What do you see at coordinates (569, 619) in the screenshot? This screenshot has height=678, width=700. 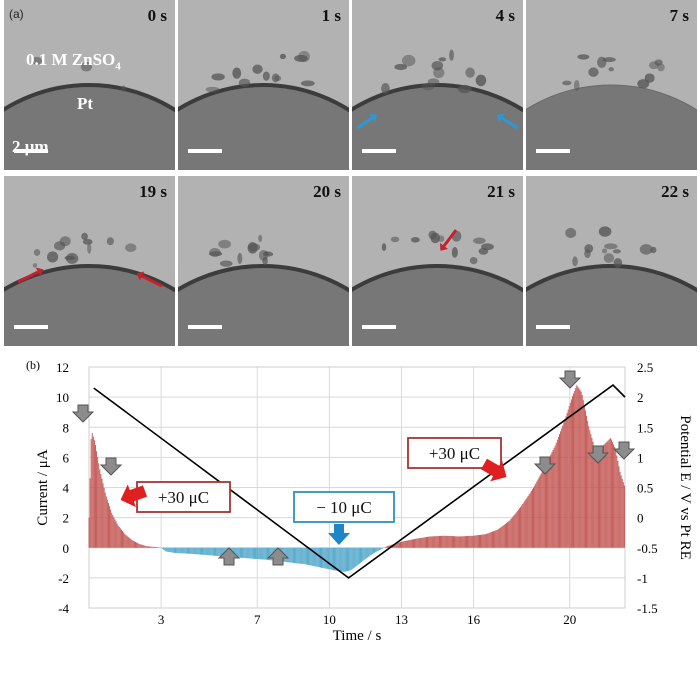 I see `x-tick-label: 20` at bounding box center [569, 619].